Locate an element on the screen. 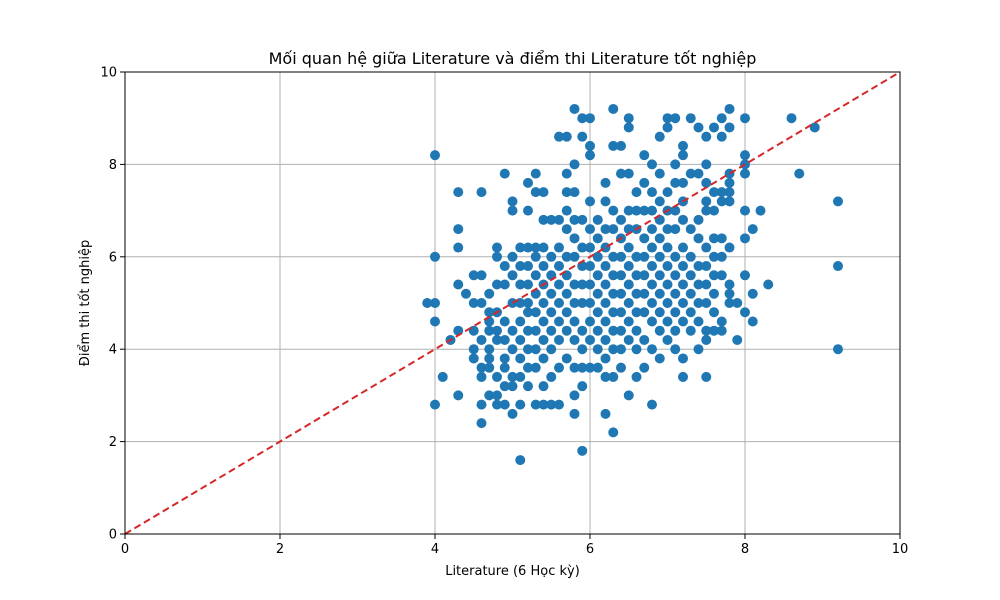 The image size is (1000, 600). y-tick-label: 0 is located at coordinates (113, 535).